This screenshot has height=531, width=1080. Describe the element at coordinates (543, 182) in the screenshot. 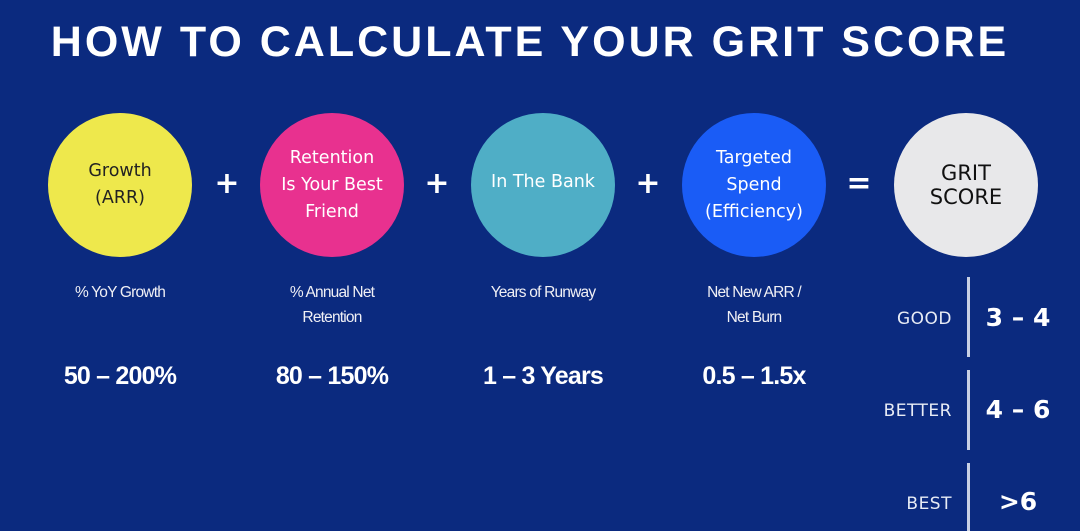

I see `bank-label: In The Bank` at that location.